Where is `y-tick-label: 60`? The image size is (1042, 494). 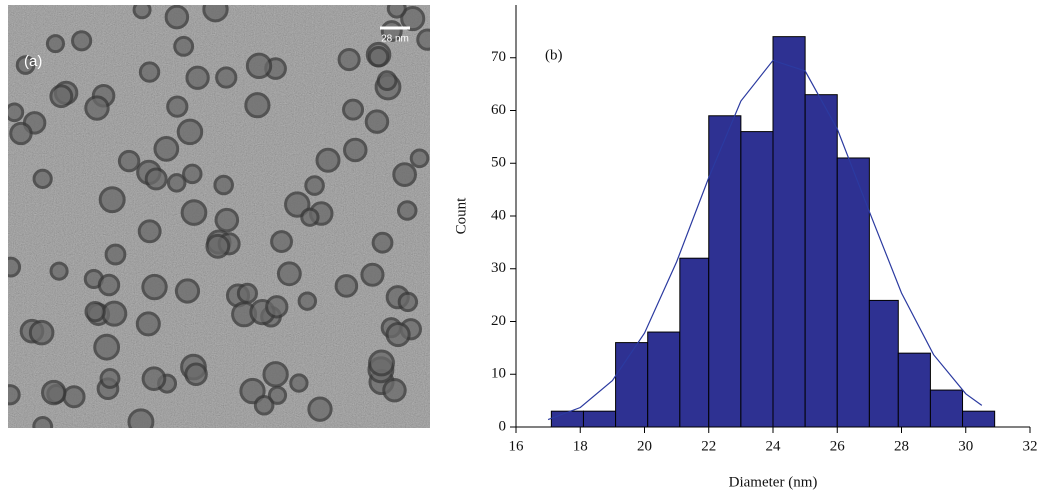
y-tick-label: 60 is located at coordinates (498, 110).